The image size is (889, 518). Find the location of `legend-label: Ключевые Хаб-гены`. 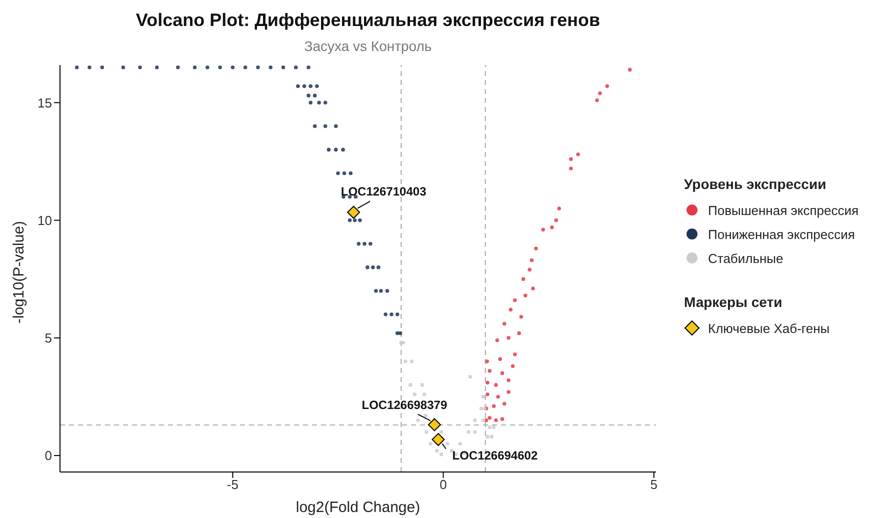

legend-label: Ключевые Хаб-гены is located at coordinates (769, 329).